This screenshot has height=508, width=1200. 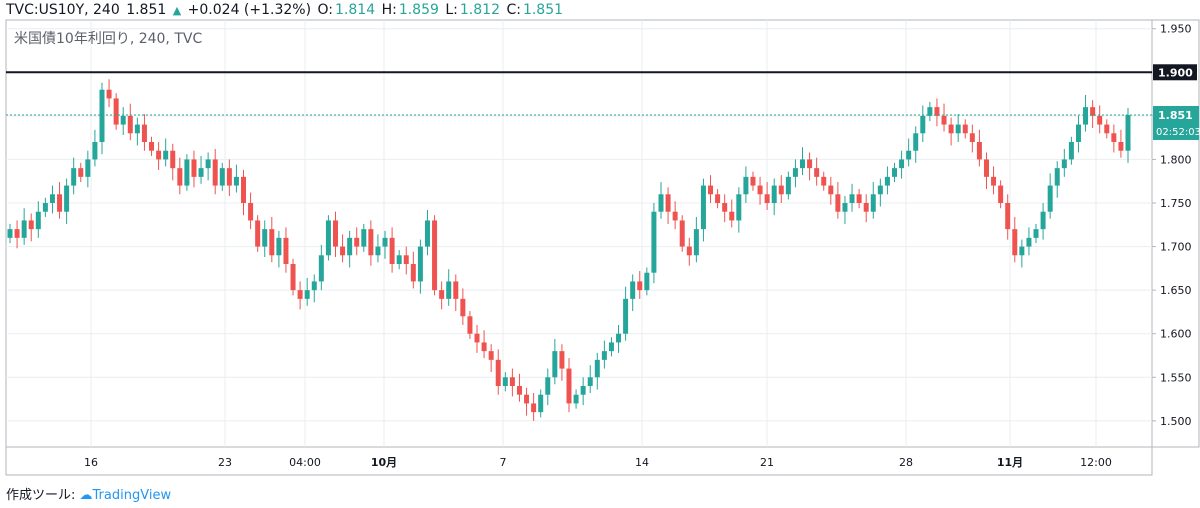 I want to click on x-tick-label: 21, so click(x=767, y=462).